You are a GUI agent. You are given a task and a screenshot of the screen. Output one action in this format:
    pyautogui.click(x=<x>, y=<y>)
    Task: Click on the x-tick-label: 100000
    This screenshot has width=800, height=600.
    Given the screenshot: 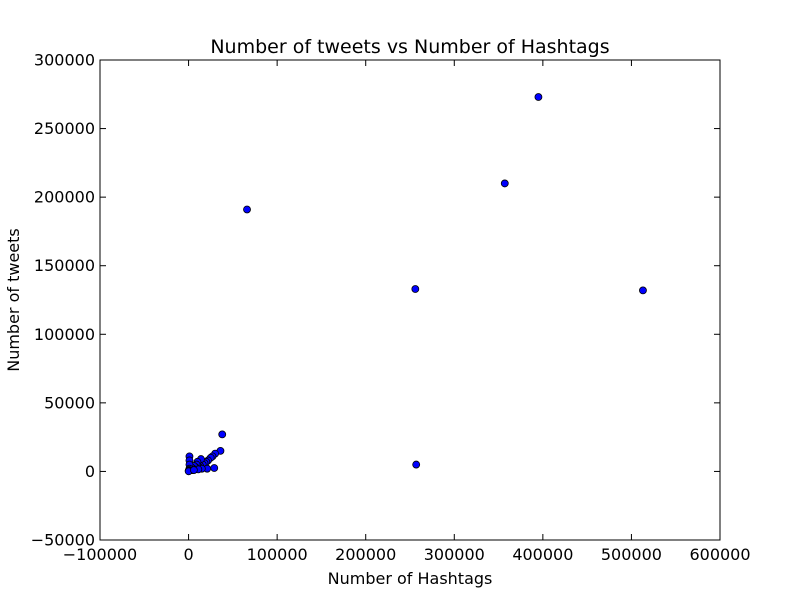 What is the action you would take?
    pyautogui.click(x=277, y=554)
    